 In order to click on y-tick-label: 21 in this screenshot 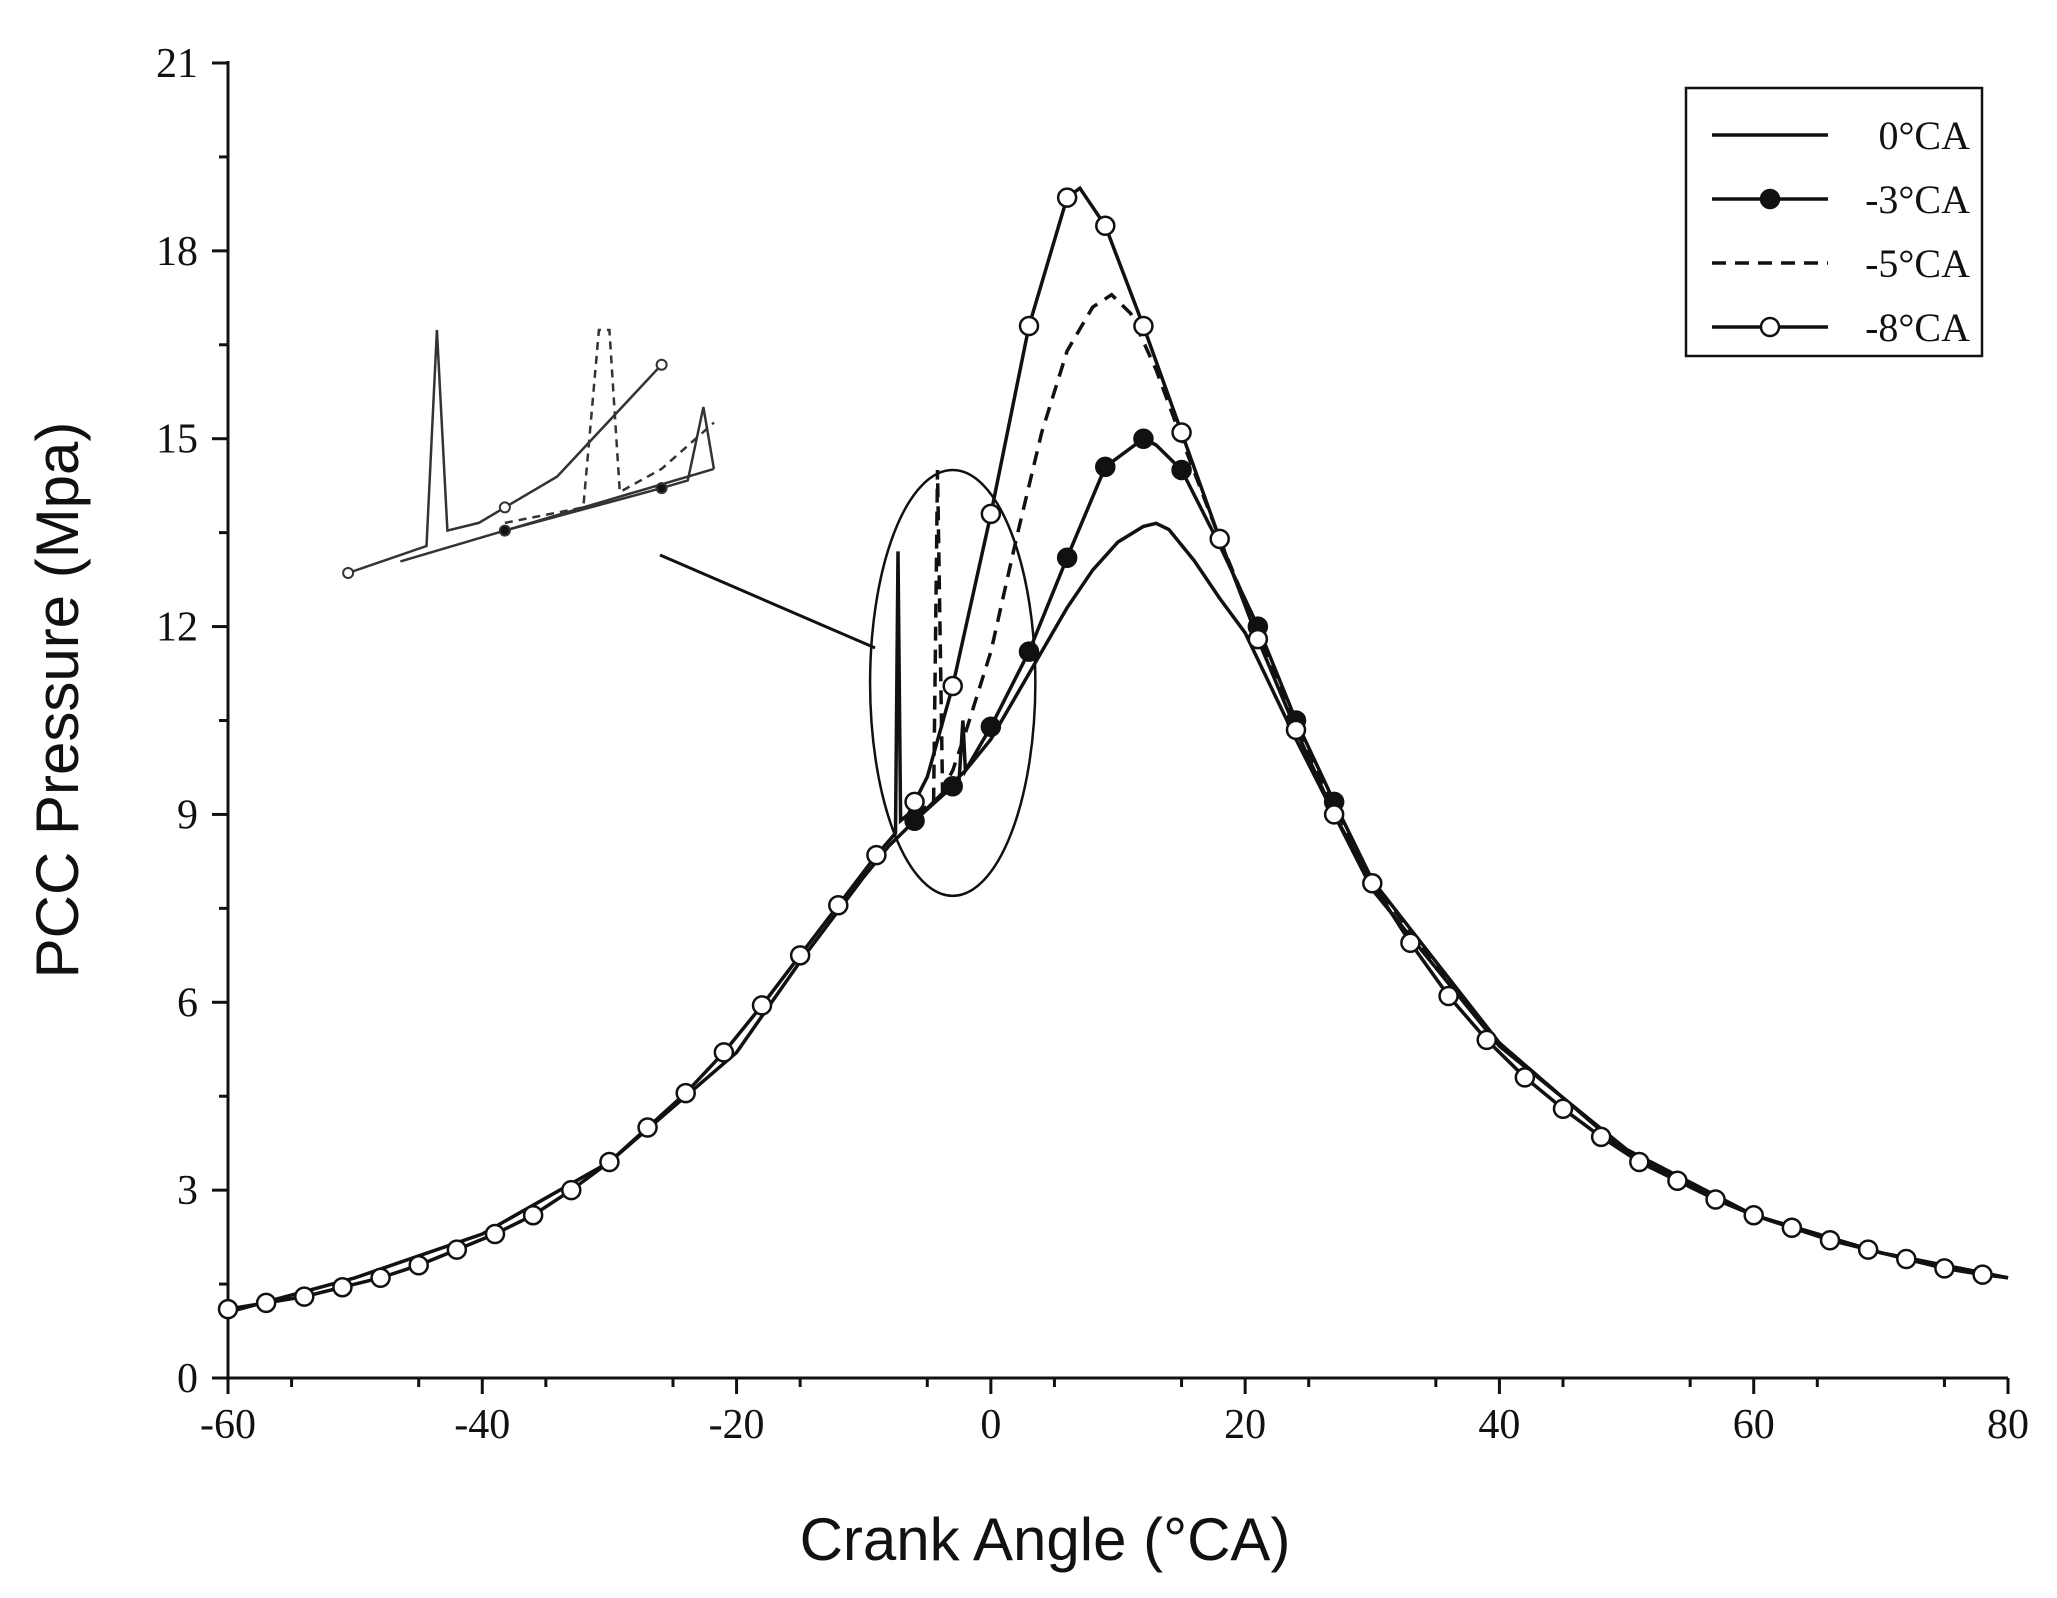, I will do `click(177, 64)`.